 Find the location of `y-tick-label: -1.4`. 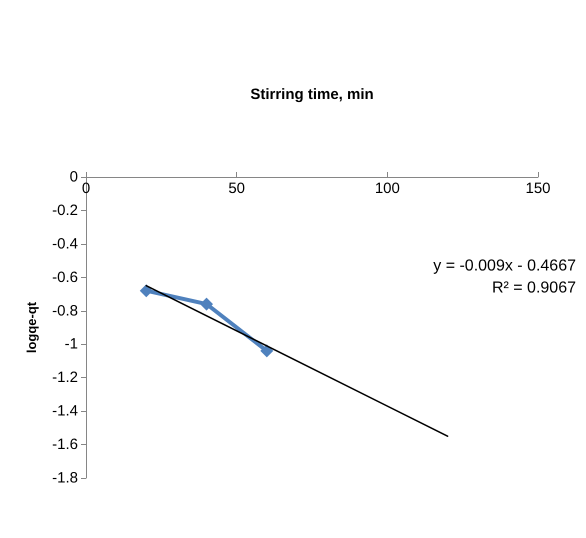

y-tick-label: -1.4 is located at coordinates (65, 411).